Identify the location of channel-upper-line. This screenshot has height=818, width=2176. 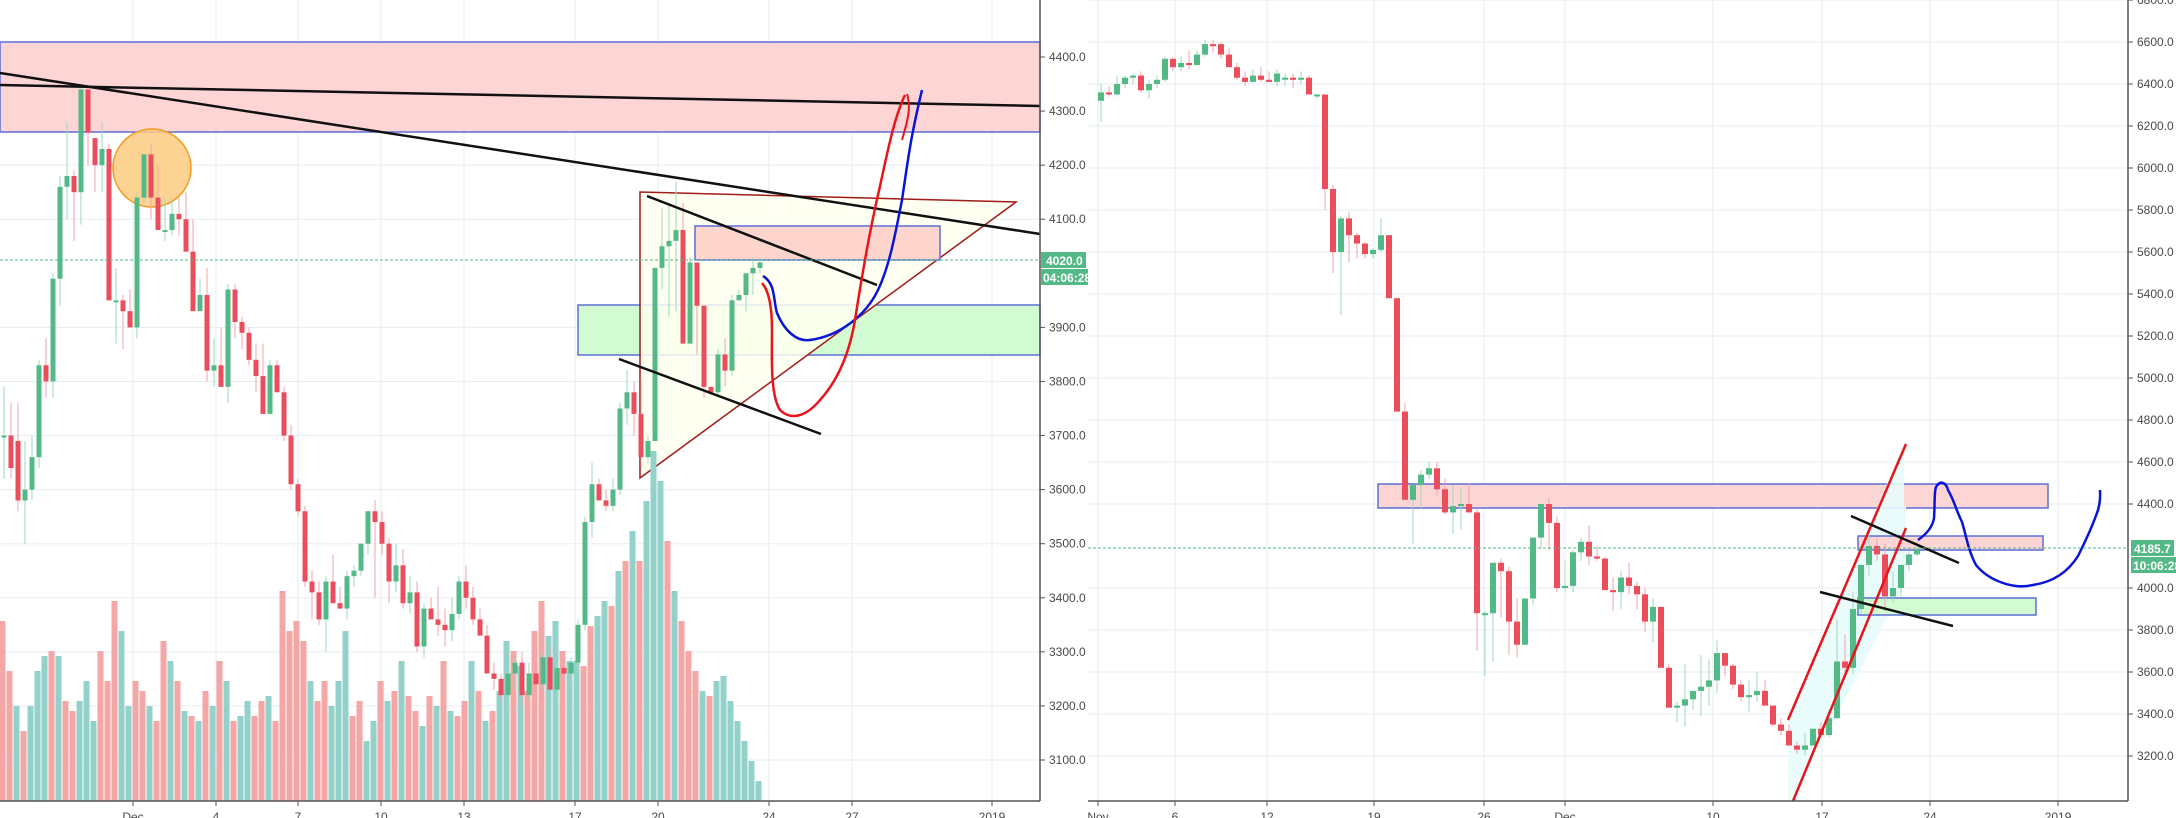
(1847, 582).